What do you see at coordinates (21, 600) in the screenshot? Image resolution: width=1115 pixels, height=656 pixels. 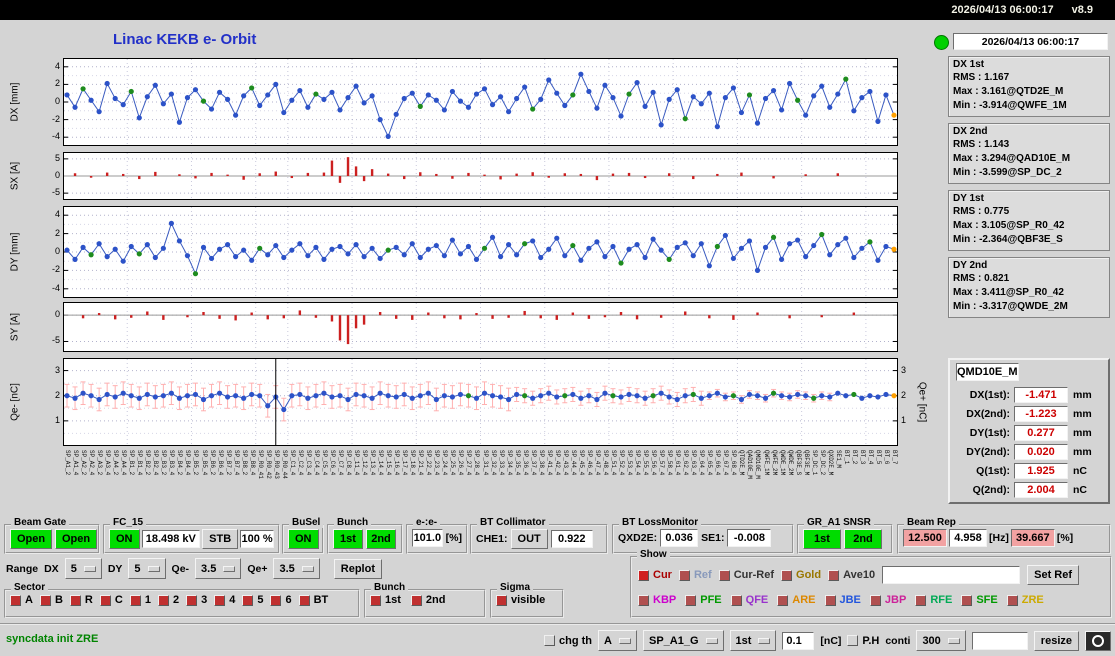 I see `sector-a-checkbox: A` at bounding box center [21, 600].